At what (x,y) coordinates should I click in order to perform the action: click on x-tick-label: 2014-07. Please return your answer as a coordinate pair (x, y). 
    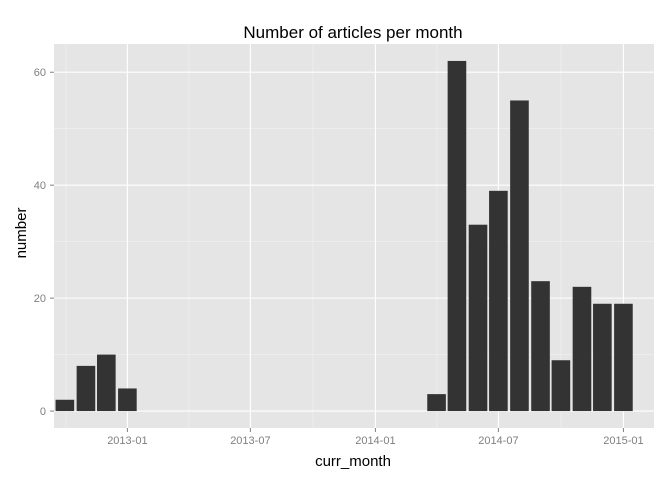
    Looking at the image, I should click on (498, 441).